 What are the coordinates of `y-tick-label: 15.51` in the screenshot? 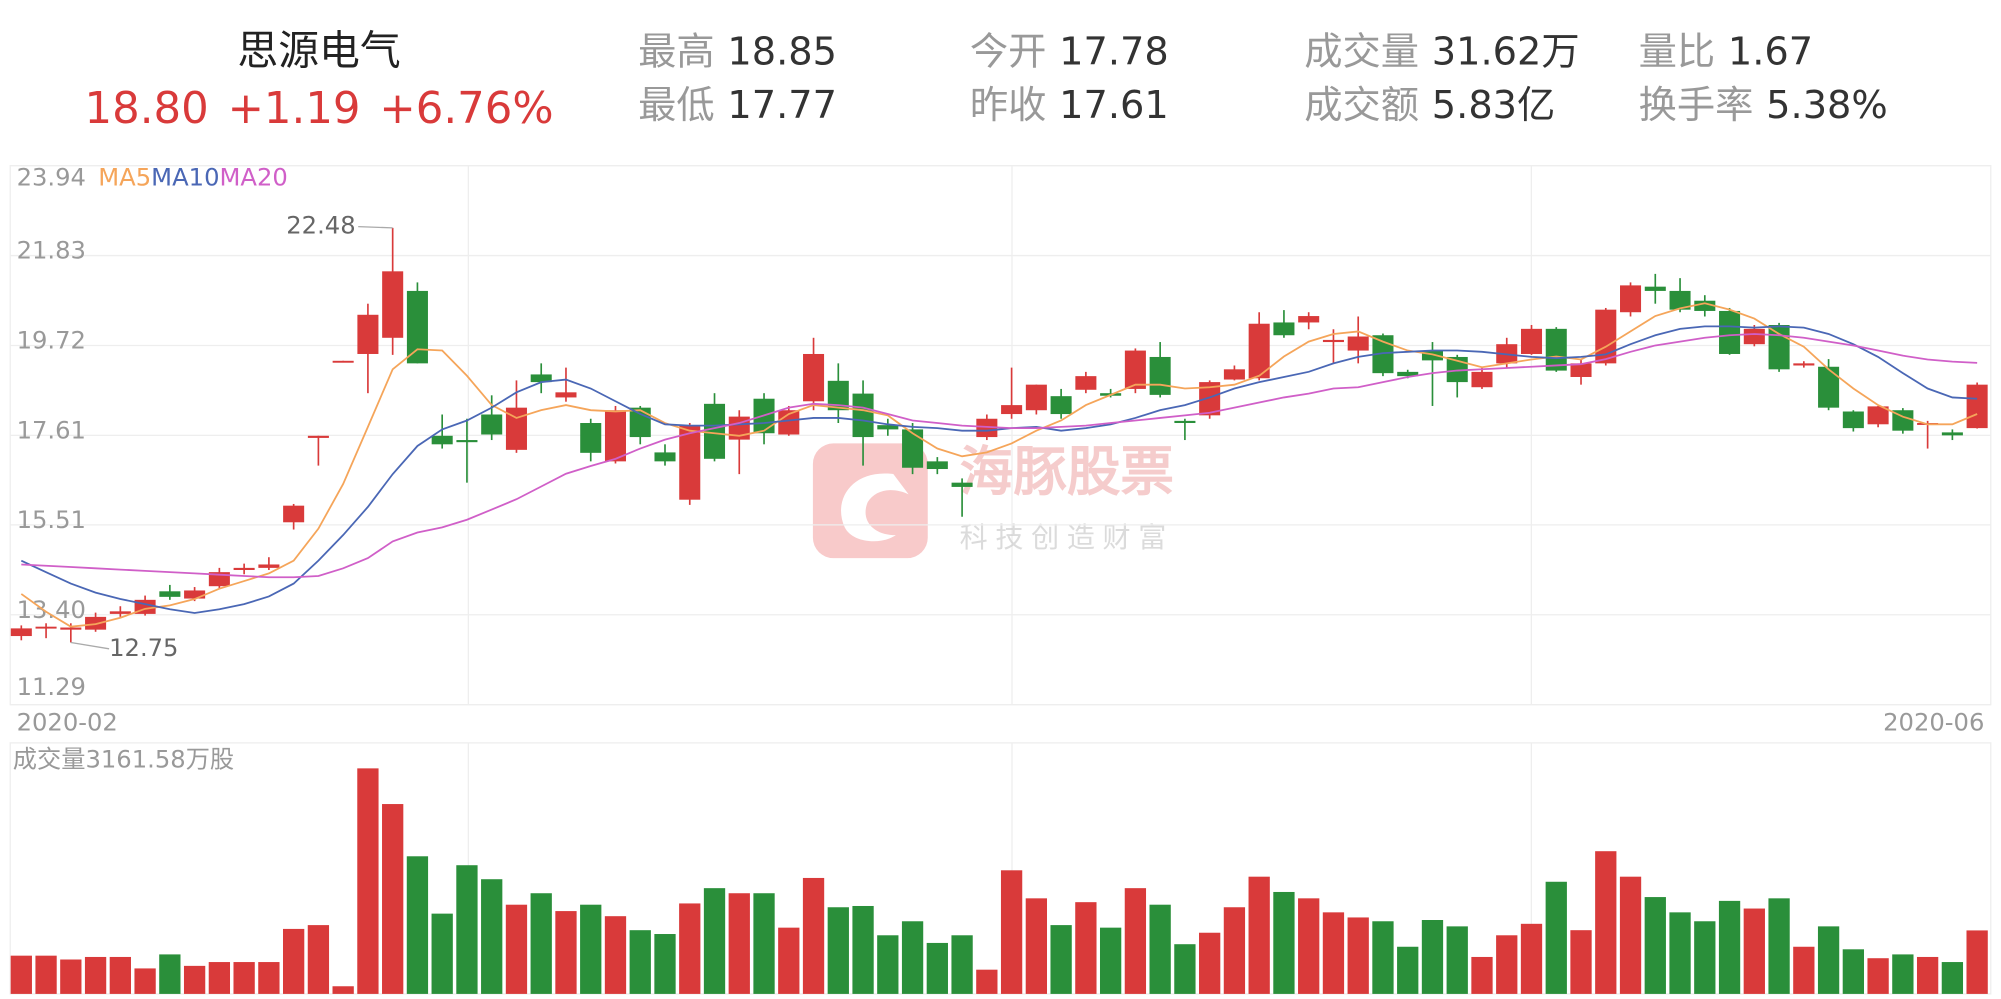 It's located at (51, 520).